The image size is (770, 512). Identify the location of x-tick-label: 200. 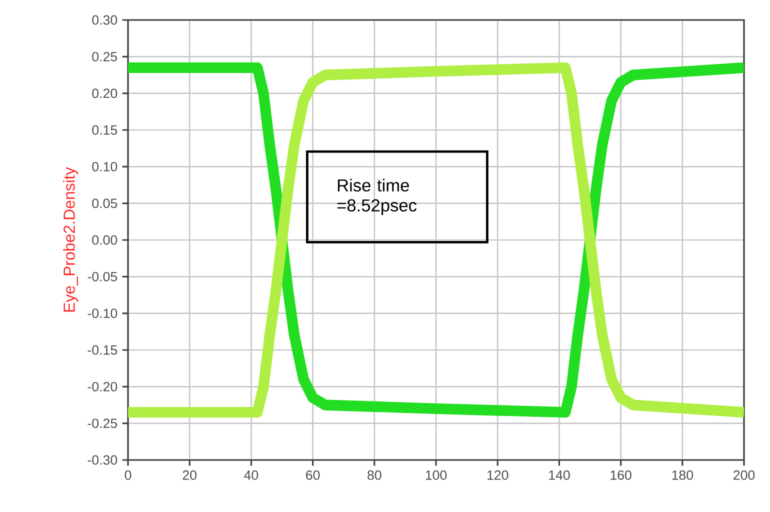
(744, 475).